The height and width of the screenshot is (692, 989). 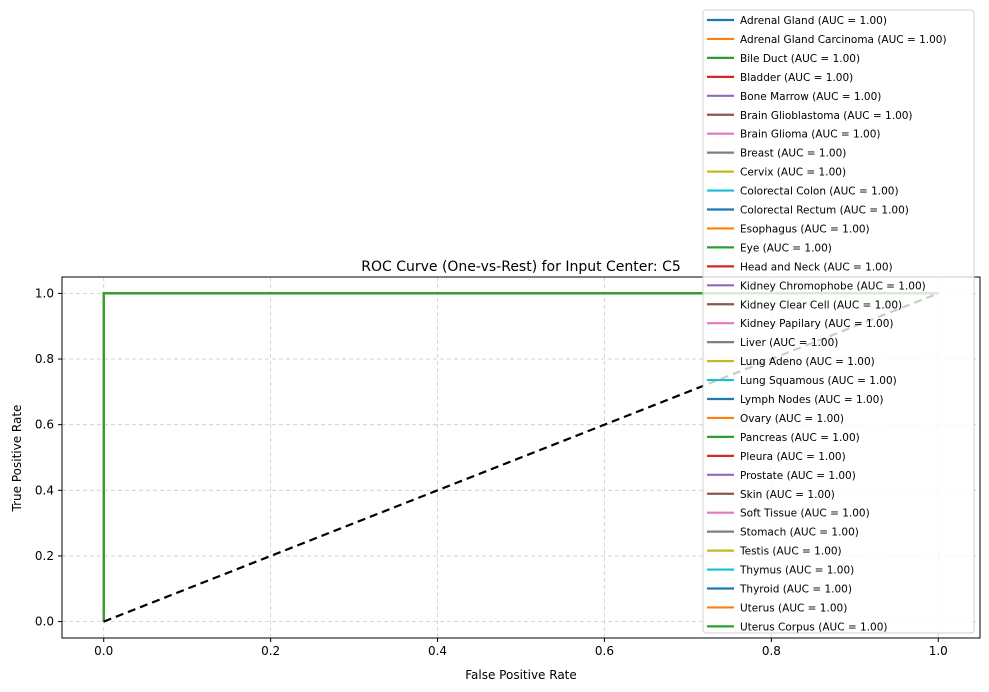 What do you see at coordinates (771, 651) in the screenshot?
I see `x-tick-label: 0.8` at bounding box center [771, 651].